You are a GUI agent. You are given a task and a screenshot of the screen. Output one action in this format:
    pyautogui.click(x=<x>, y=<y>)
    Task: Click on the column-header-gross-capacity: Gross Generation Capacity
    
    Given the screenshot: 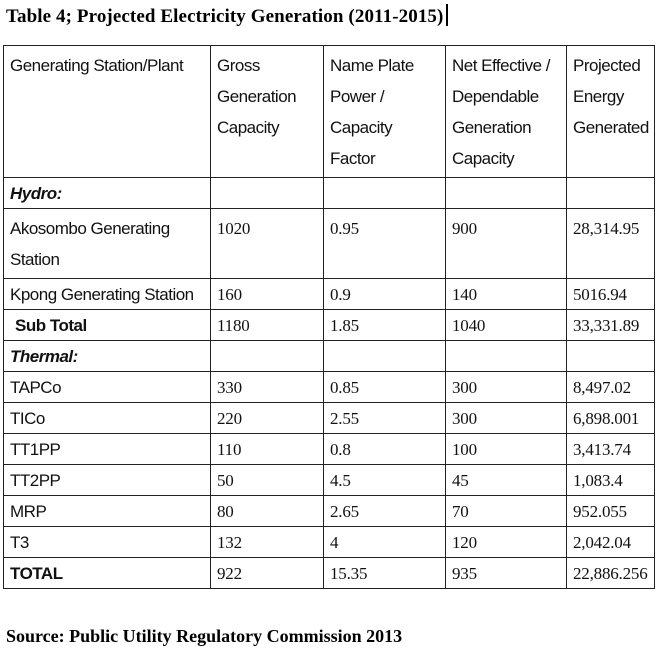 What is the action you would take?
    pyautogui.click(x=267, y=111)
    